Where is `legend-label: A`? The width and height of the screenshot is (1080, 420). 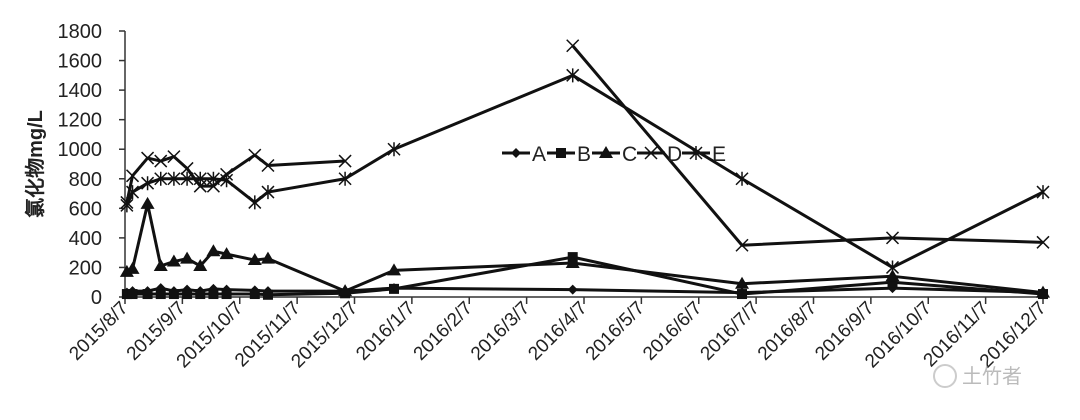
legend-label: A is located at coordinates (539, 154).